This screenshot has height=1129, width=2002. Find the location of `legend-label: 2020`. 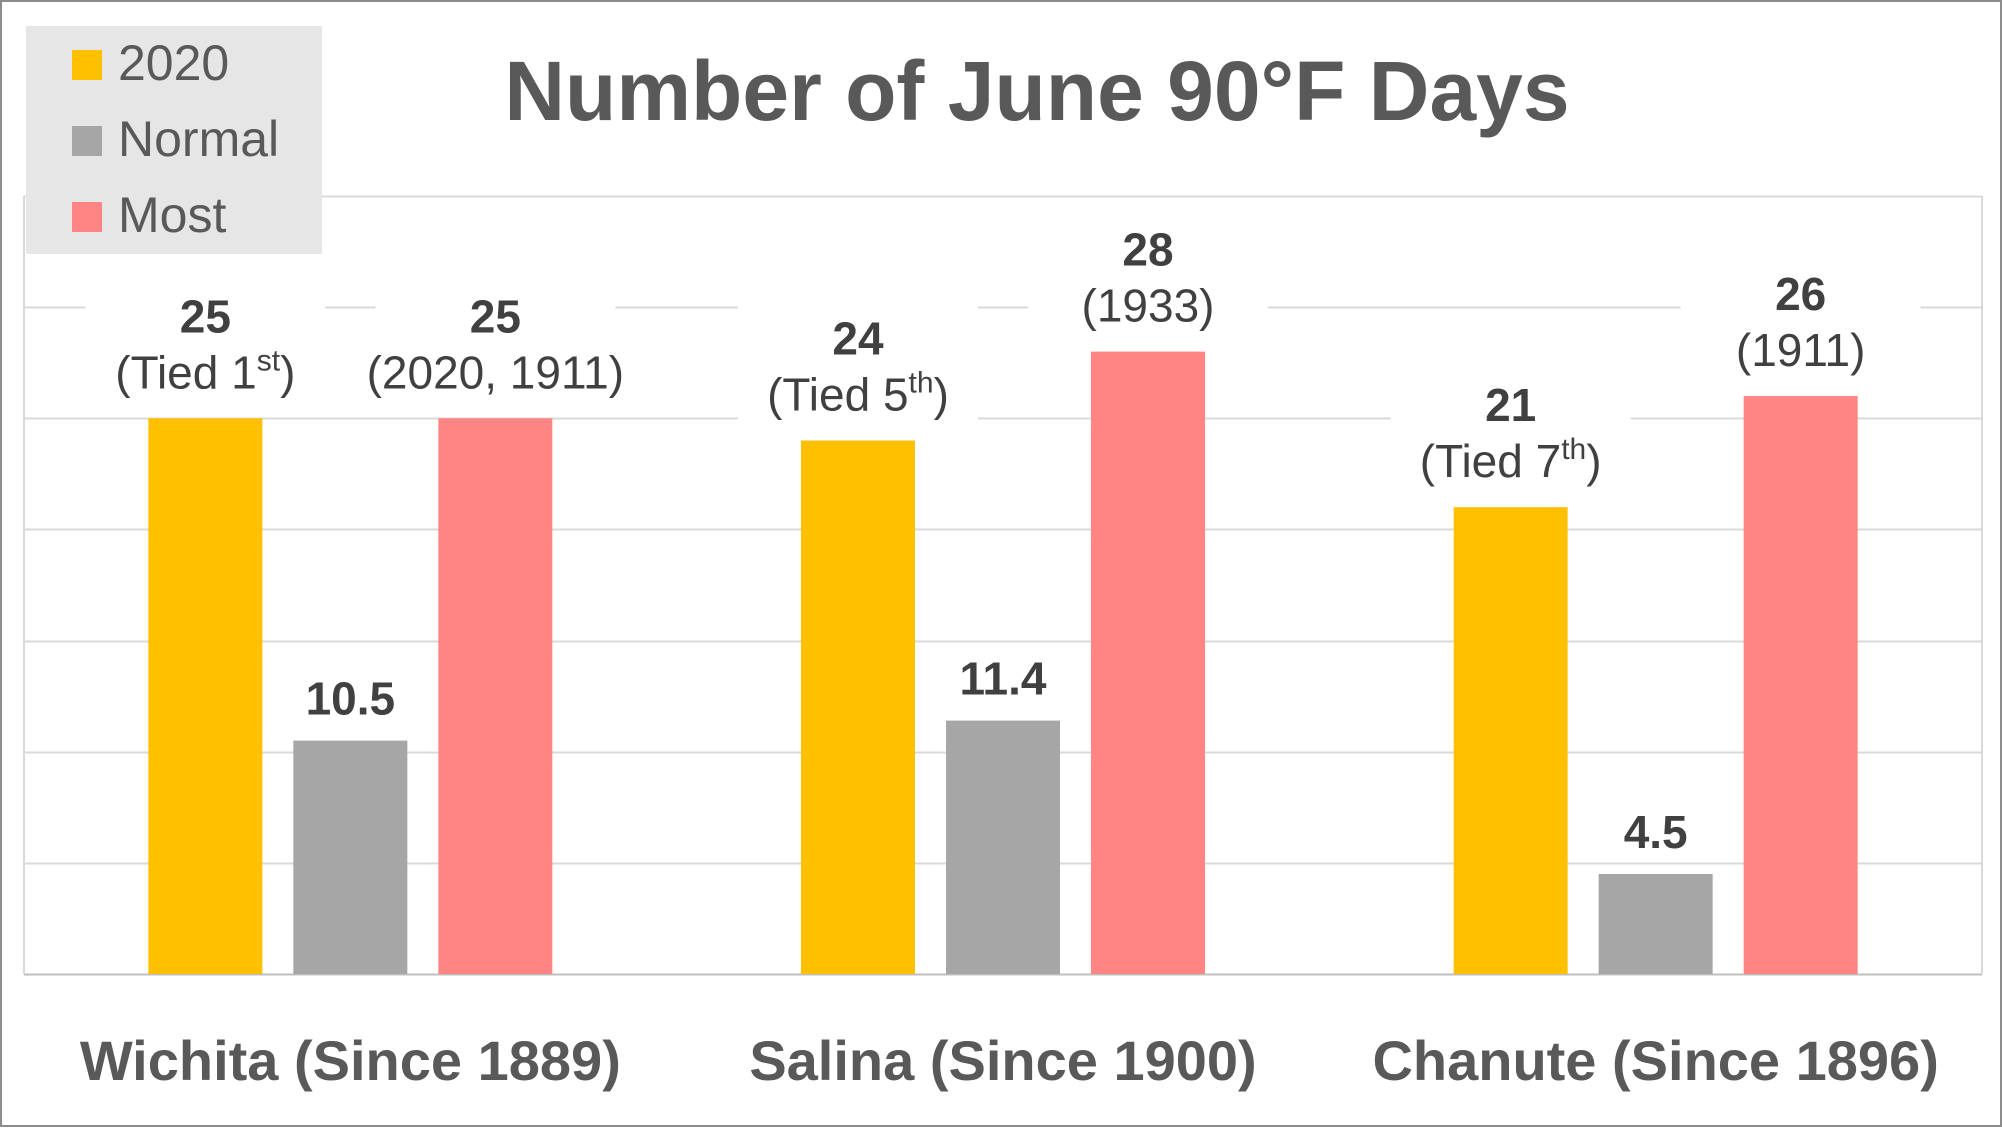

legend-label: 2020 is located at coordinates (173, 63).